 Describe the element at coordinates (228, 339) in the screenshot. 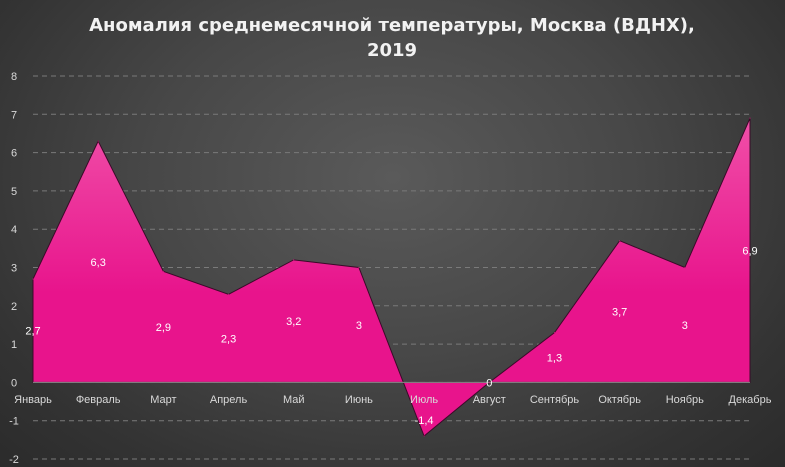

I see `data-label: 2,3` at that location.